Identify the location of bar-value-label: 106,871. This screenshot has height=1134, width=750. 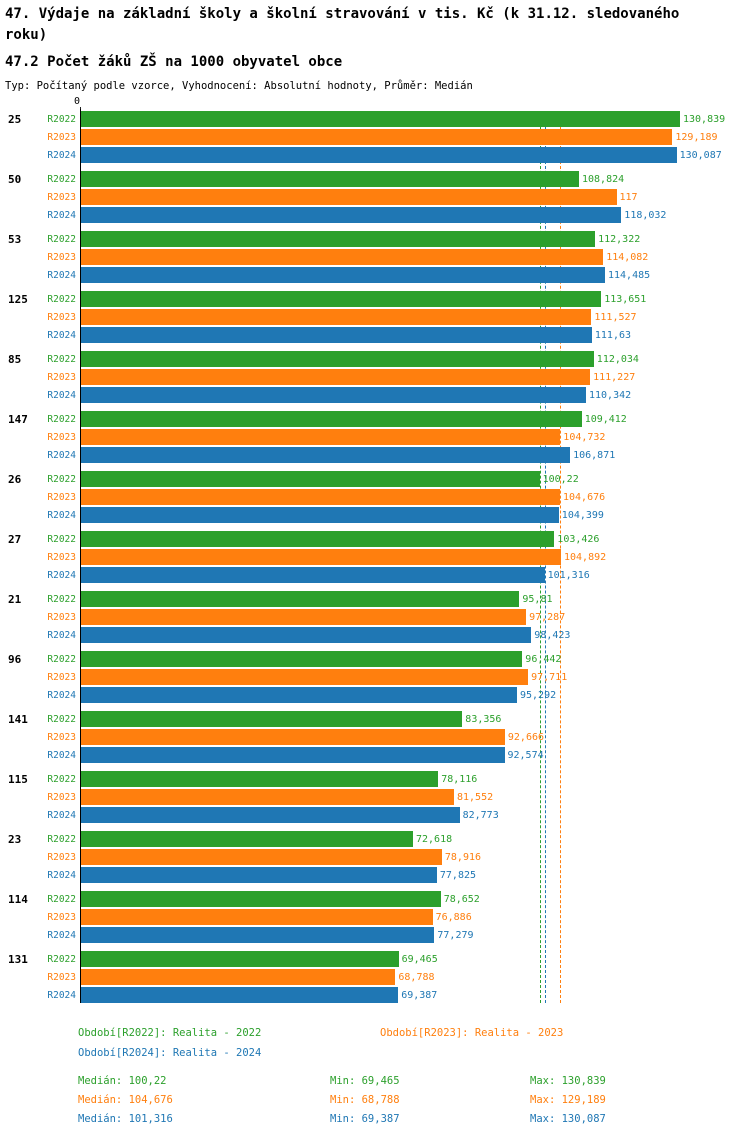
(594, 455).